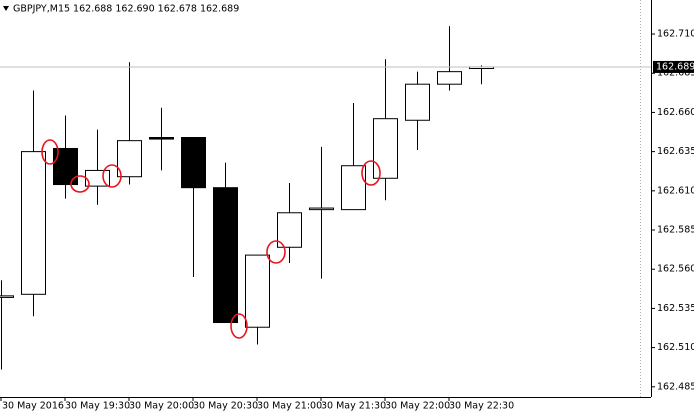  I want to click on last-price-box, so click(673, 66).